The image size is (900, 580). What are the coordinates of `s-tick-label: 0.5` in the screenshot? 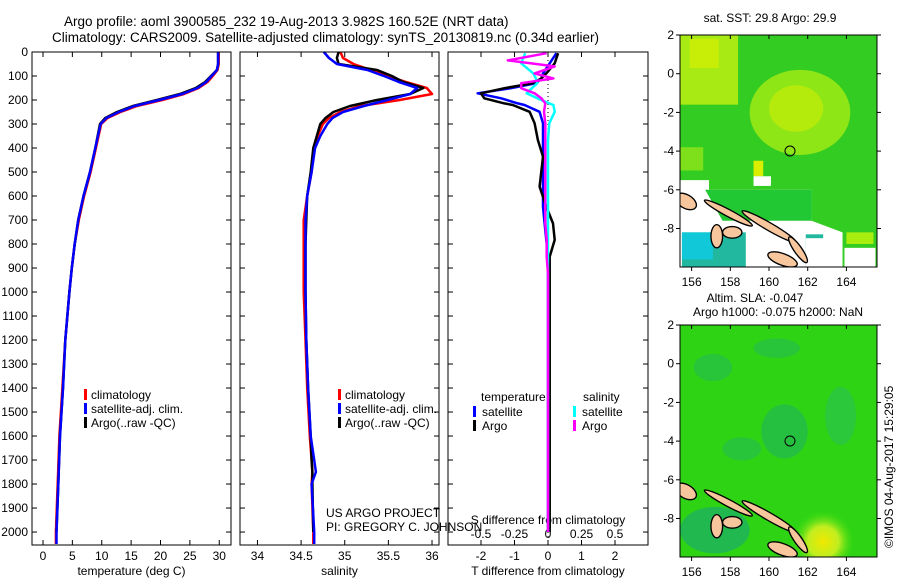 It's located at (615, 534).